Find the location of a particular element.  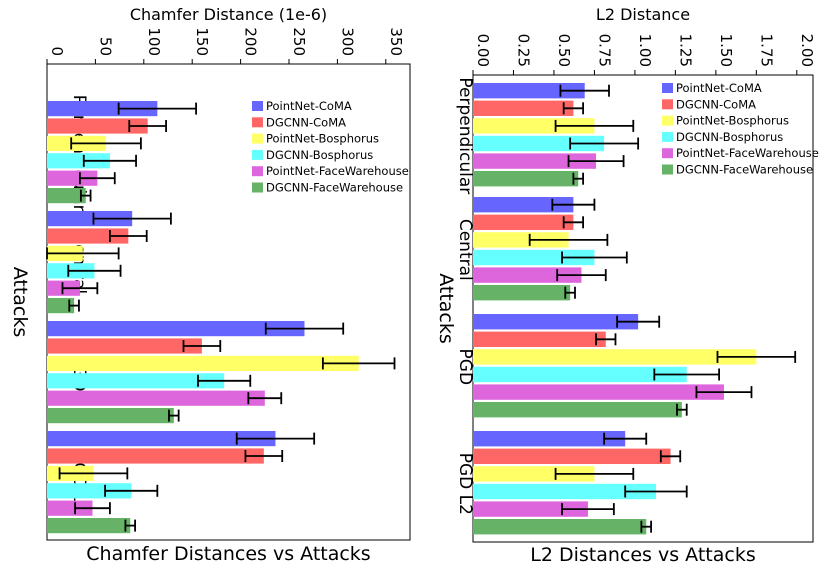

bar-pointnet-bosphorus-perpendicular is located at coordinates (534, 126).